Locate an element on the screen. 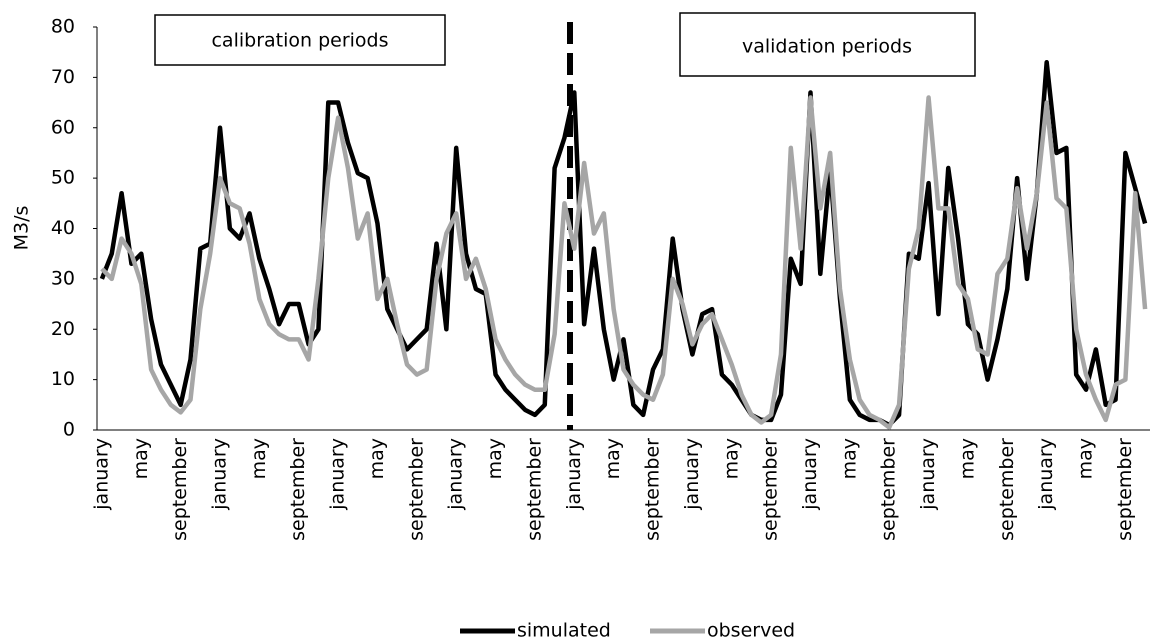 The height and width of the screenshot is (644, 1150). legend-label: observed is located at coordinates (751, 631).